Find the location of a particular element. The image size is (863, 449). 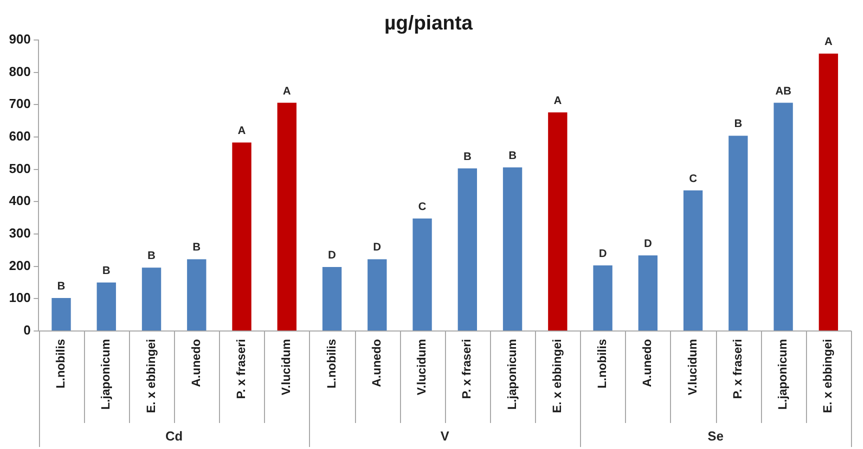

y-tick-label: 0 is located at coordinates (27, 330).